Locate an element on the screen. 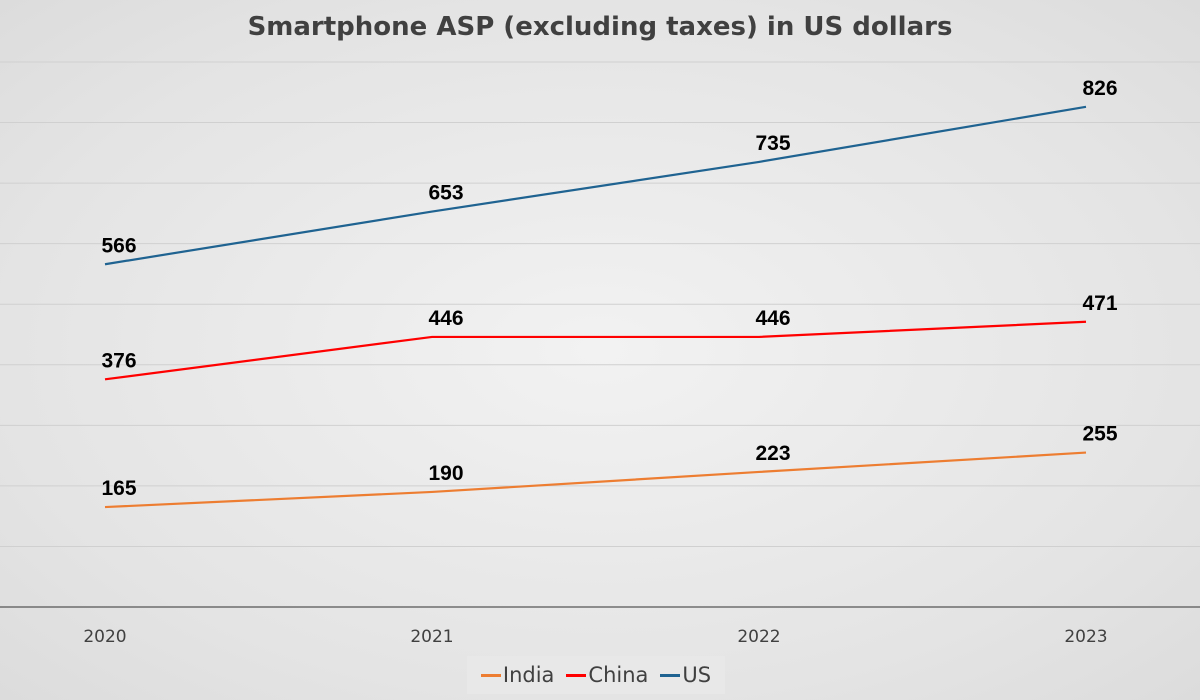 The width and height of the screenshot is (1200, 700). data-label: 190 is located at coordinates (445, 473).